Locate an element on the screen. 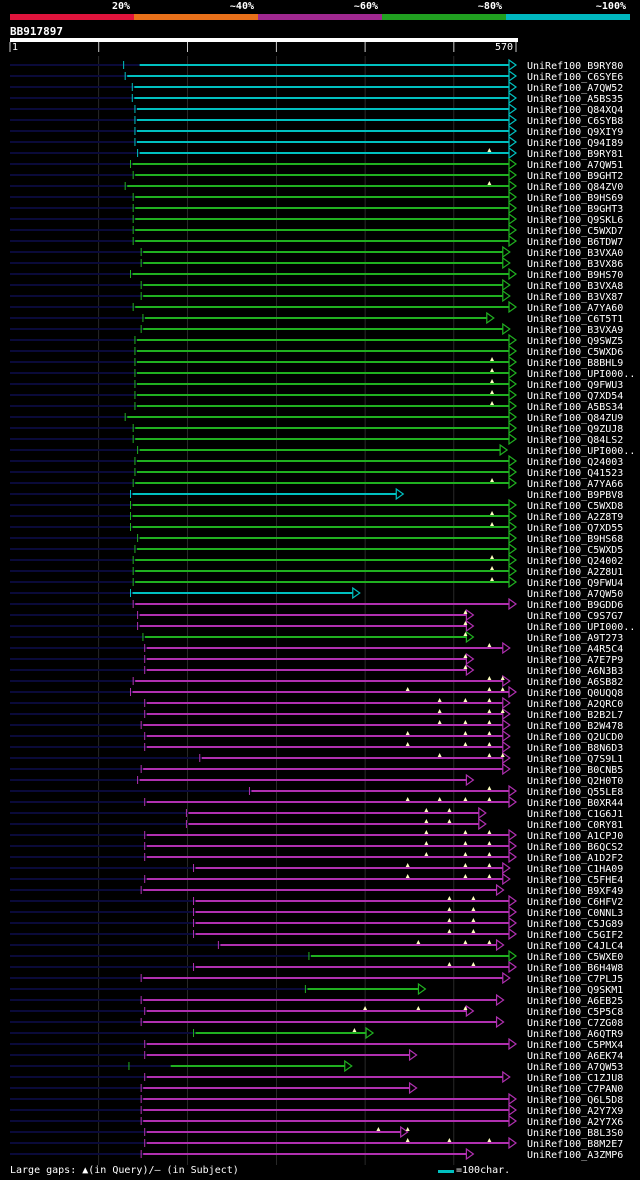  hit-label: UniRef100_A1CPJ0 is located at coordinates (575, 836).